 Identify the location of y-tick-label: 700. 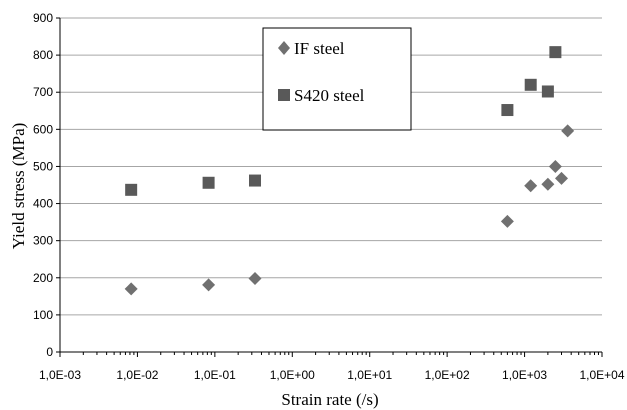
(43, 92).